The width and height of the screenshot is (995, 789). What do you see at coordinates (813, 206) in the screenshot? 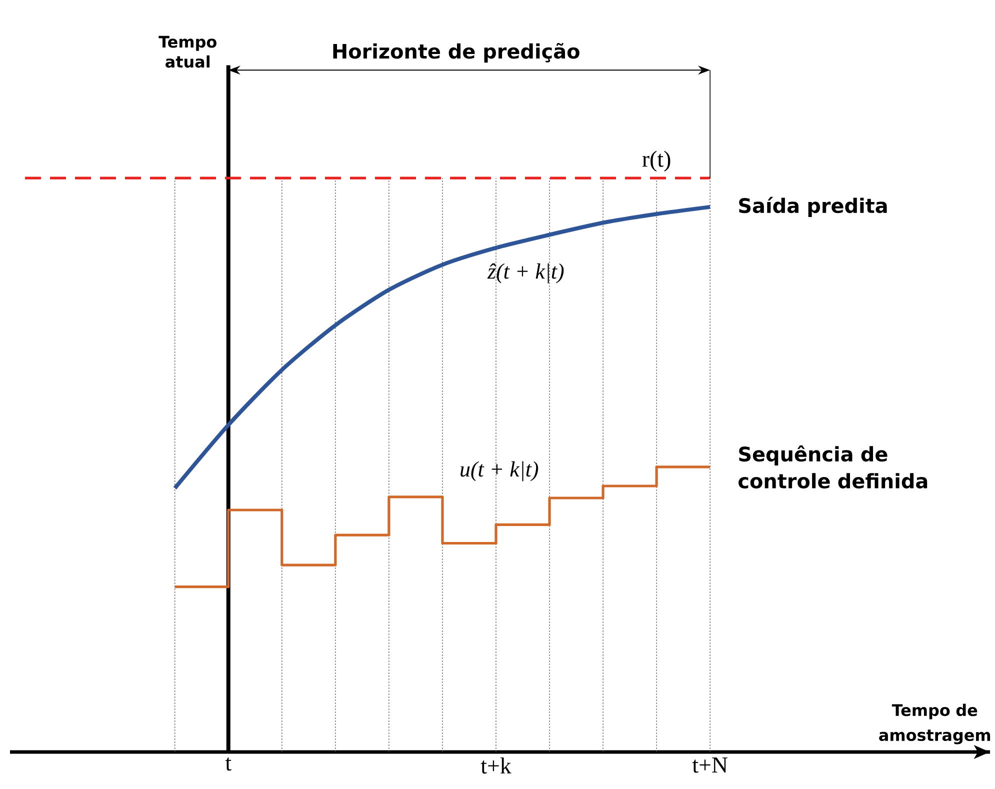
I see `series-label: Saída predita` at bounding box center [813, 206].